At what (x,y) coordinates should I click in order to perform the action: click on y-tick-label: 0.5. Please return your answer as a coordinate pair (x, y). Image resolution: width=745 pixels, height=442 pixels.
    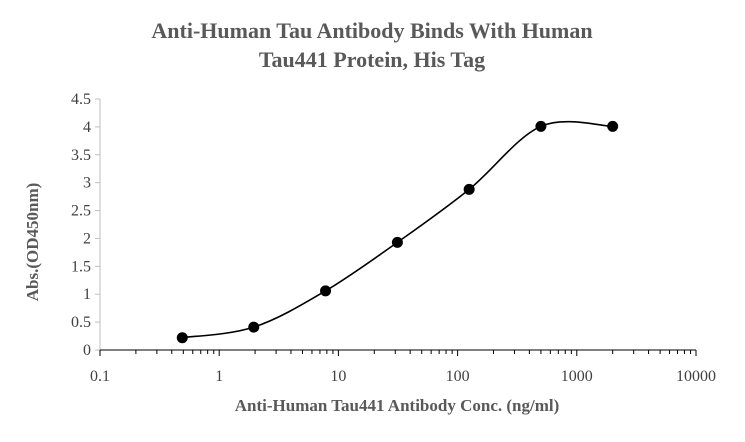
    Looking at the image, I should click on (81, 322).